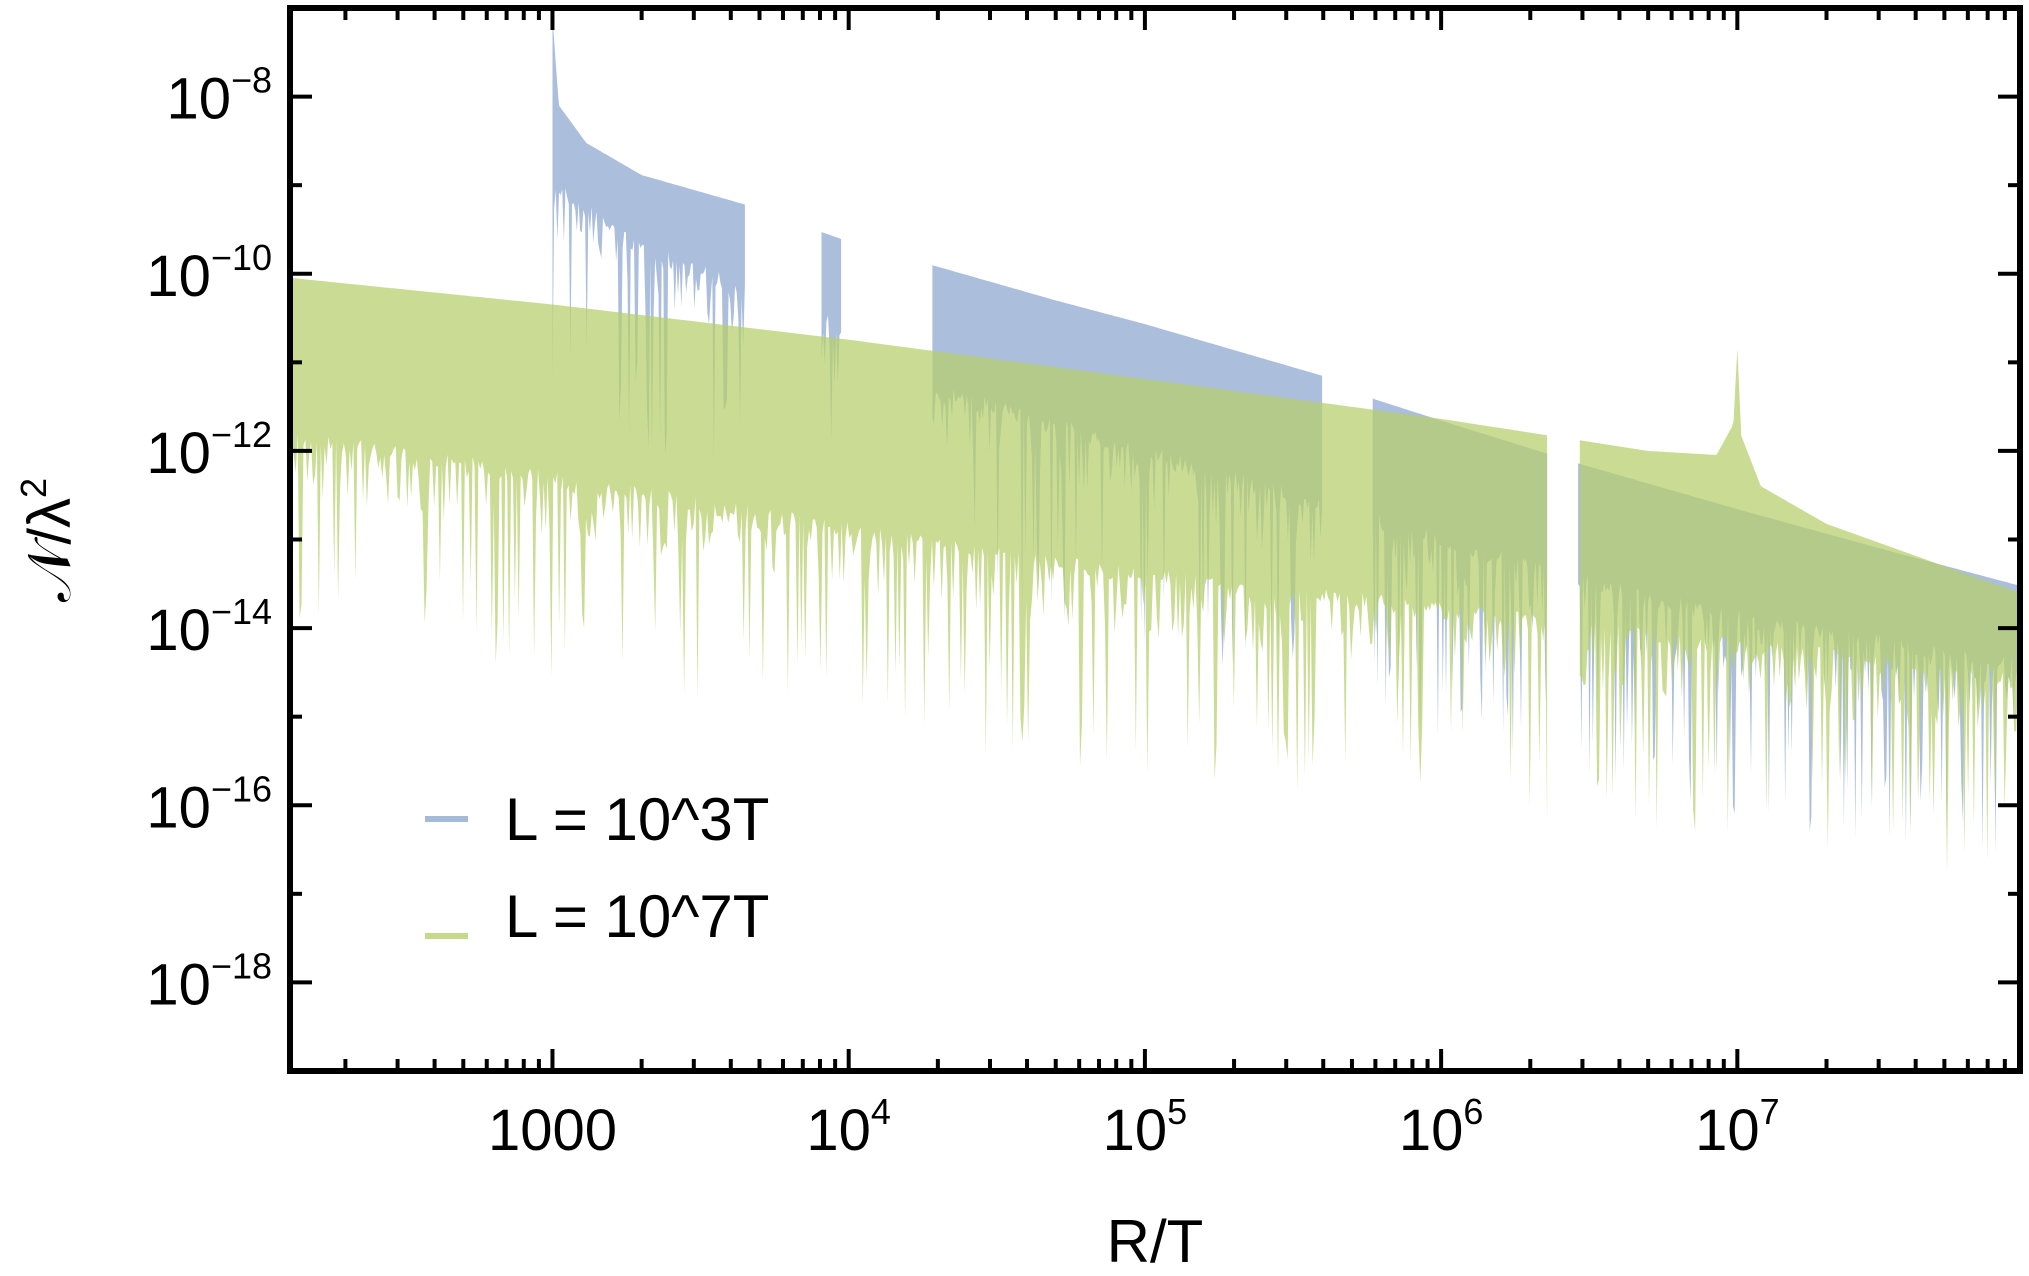  I want to click on y-axis-title: 𝒩/λ2, so click(48, 540).